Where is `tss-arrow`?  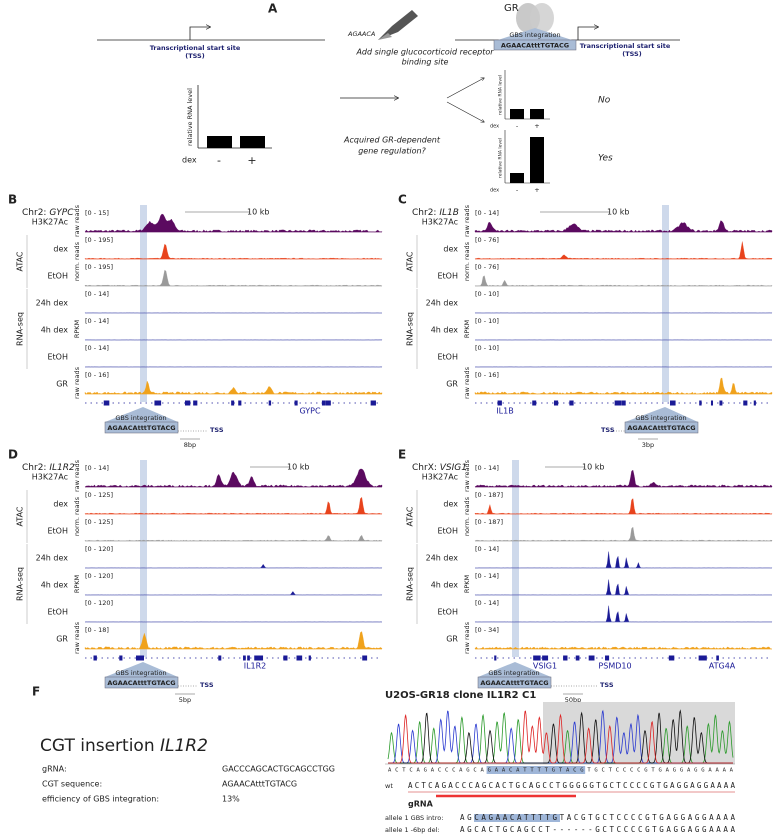 tss-arrow is located at coordinates (199, 33).